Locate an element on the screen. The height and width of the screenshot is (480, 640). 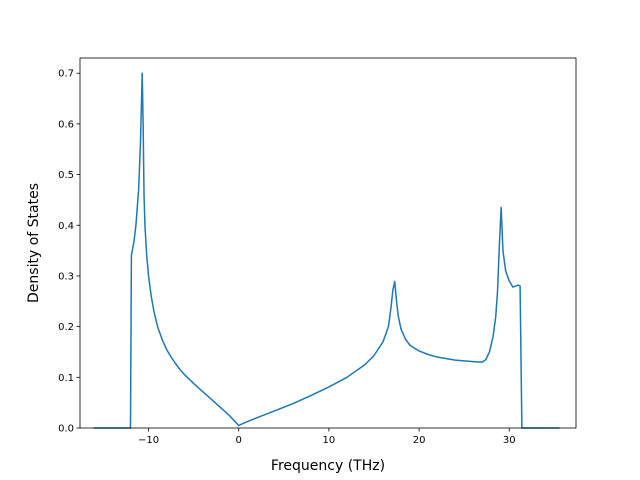
y-tick-label: 0.0 is located at coordinates (66, 429).